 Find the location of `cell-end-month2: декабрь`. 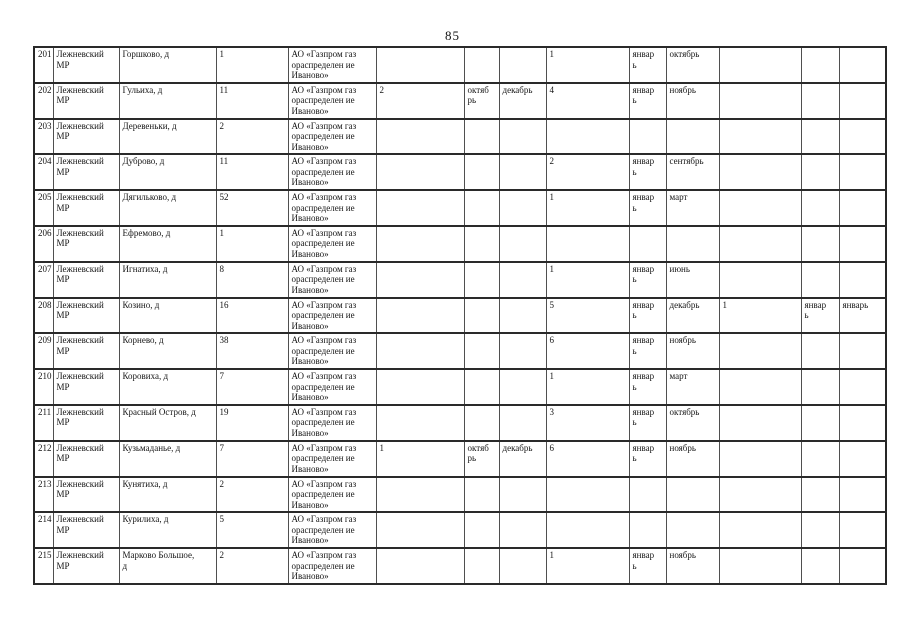

cell-end-month2: декабрь is located at coordinates (522, 100).